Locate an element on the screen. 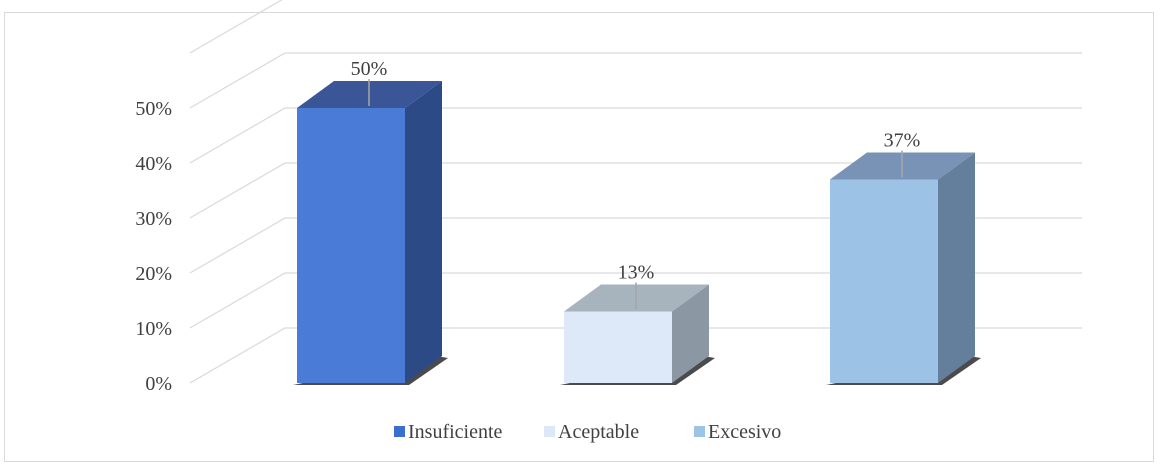 The image size is (1161, 470). data-label: 50% is located at coordinates (369, 69).